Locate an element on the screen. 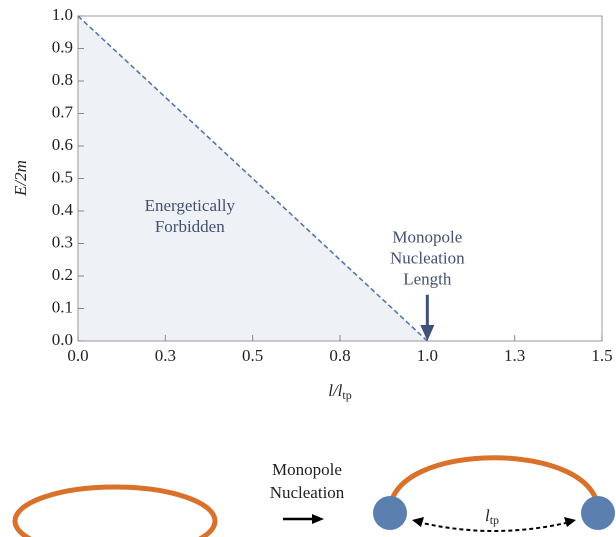 The width and height of the screenshot is (616, 537). x-tick-label: 1.5 is located at coordinates (601, 355).